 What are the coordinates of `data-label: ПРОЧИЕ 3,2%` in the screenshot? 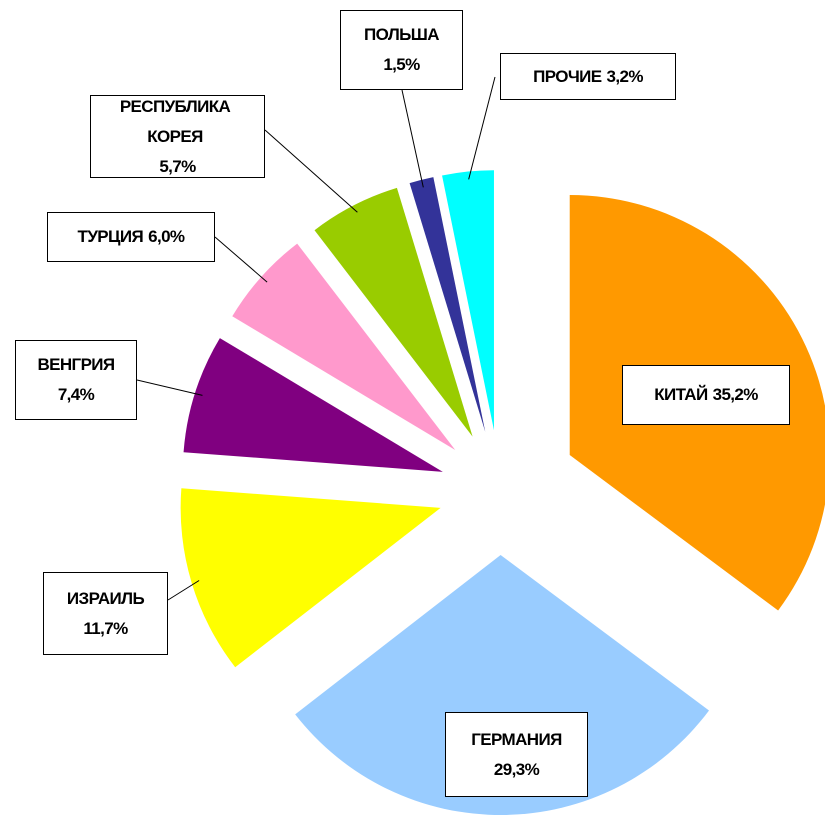 It's located at (588, 76).